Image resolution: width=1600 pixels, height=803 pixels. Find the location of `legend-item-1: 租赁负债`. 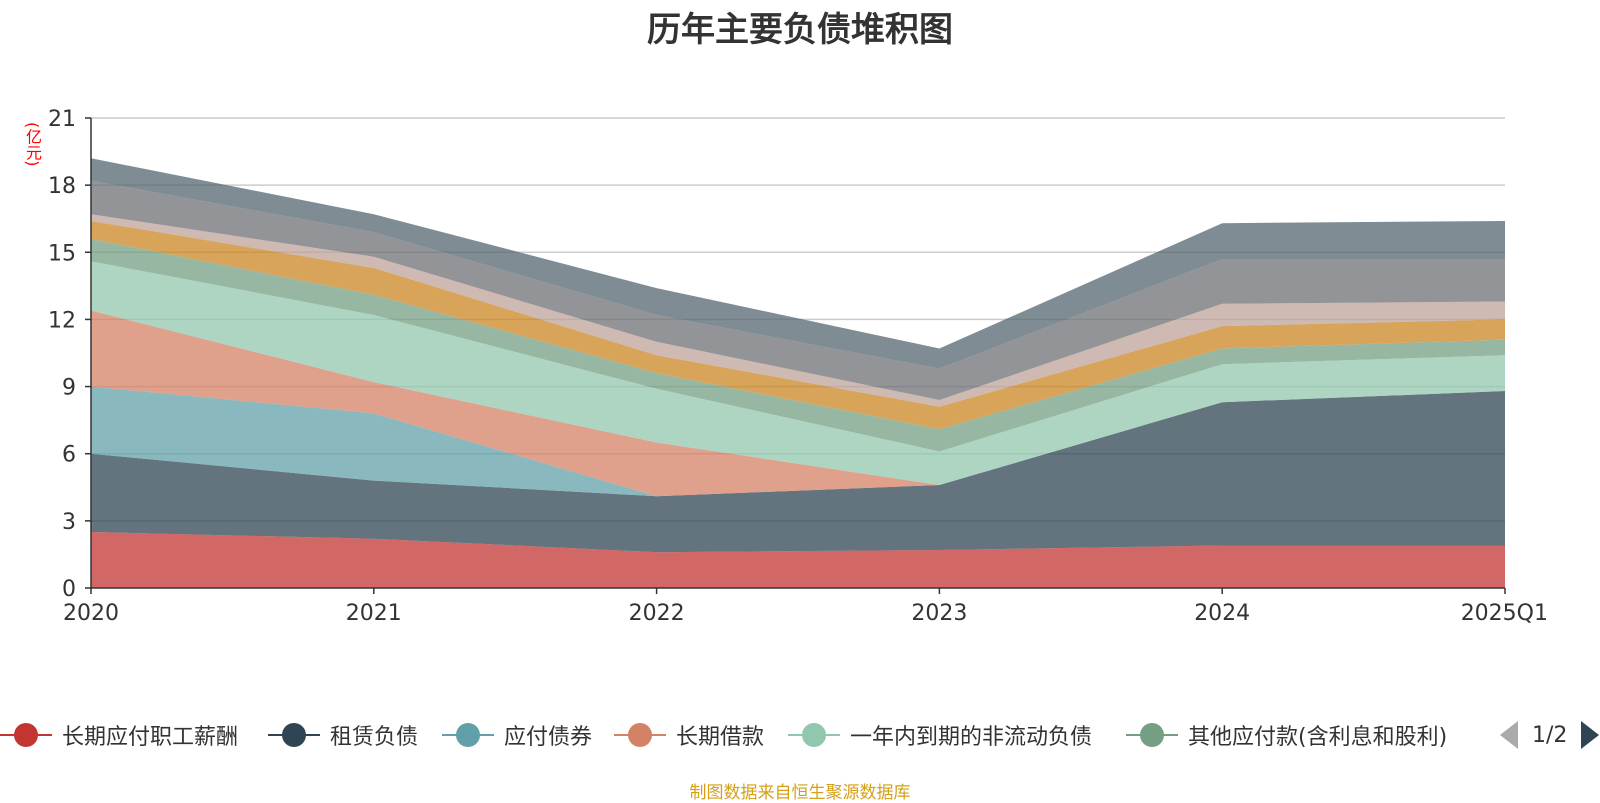

legend-item-1: 租赁负债 is located at coordinates (343, 735).